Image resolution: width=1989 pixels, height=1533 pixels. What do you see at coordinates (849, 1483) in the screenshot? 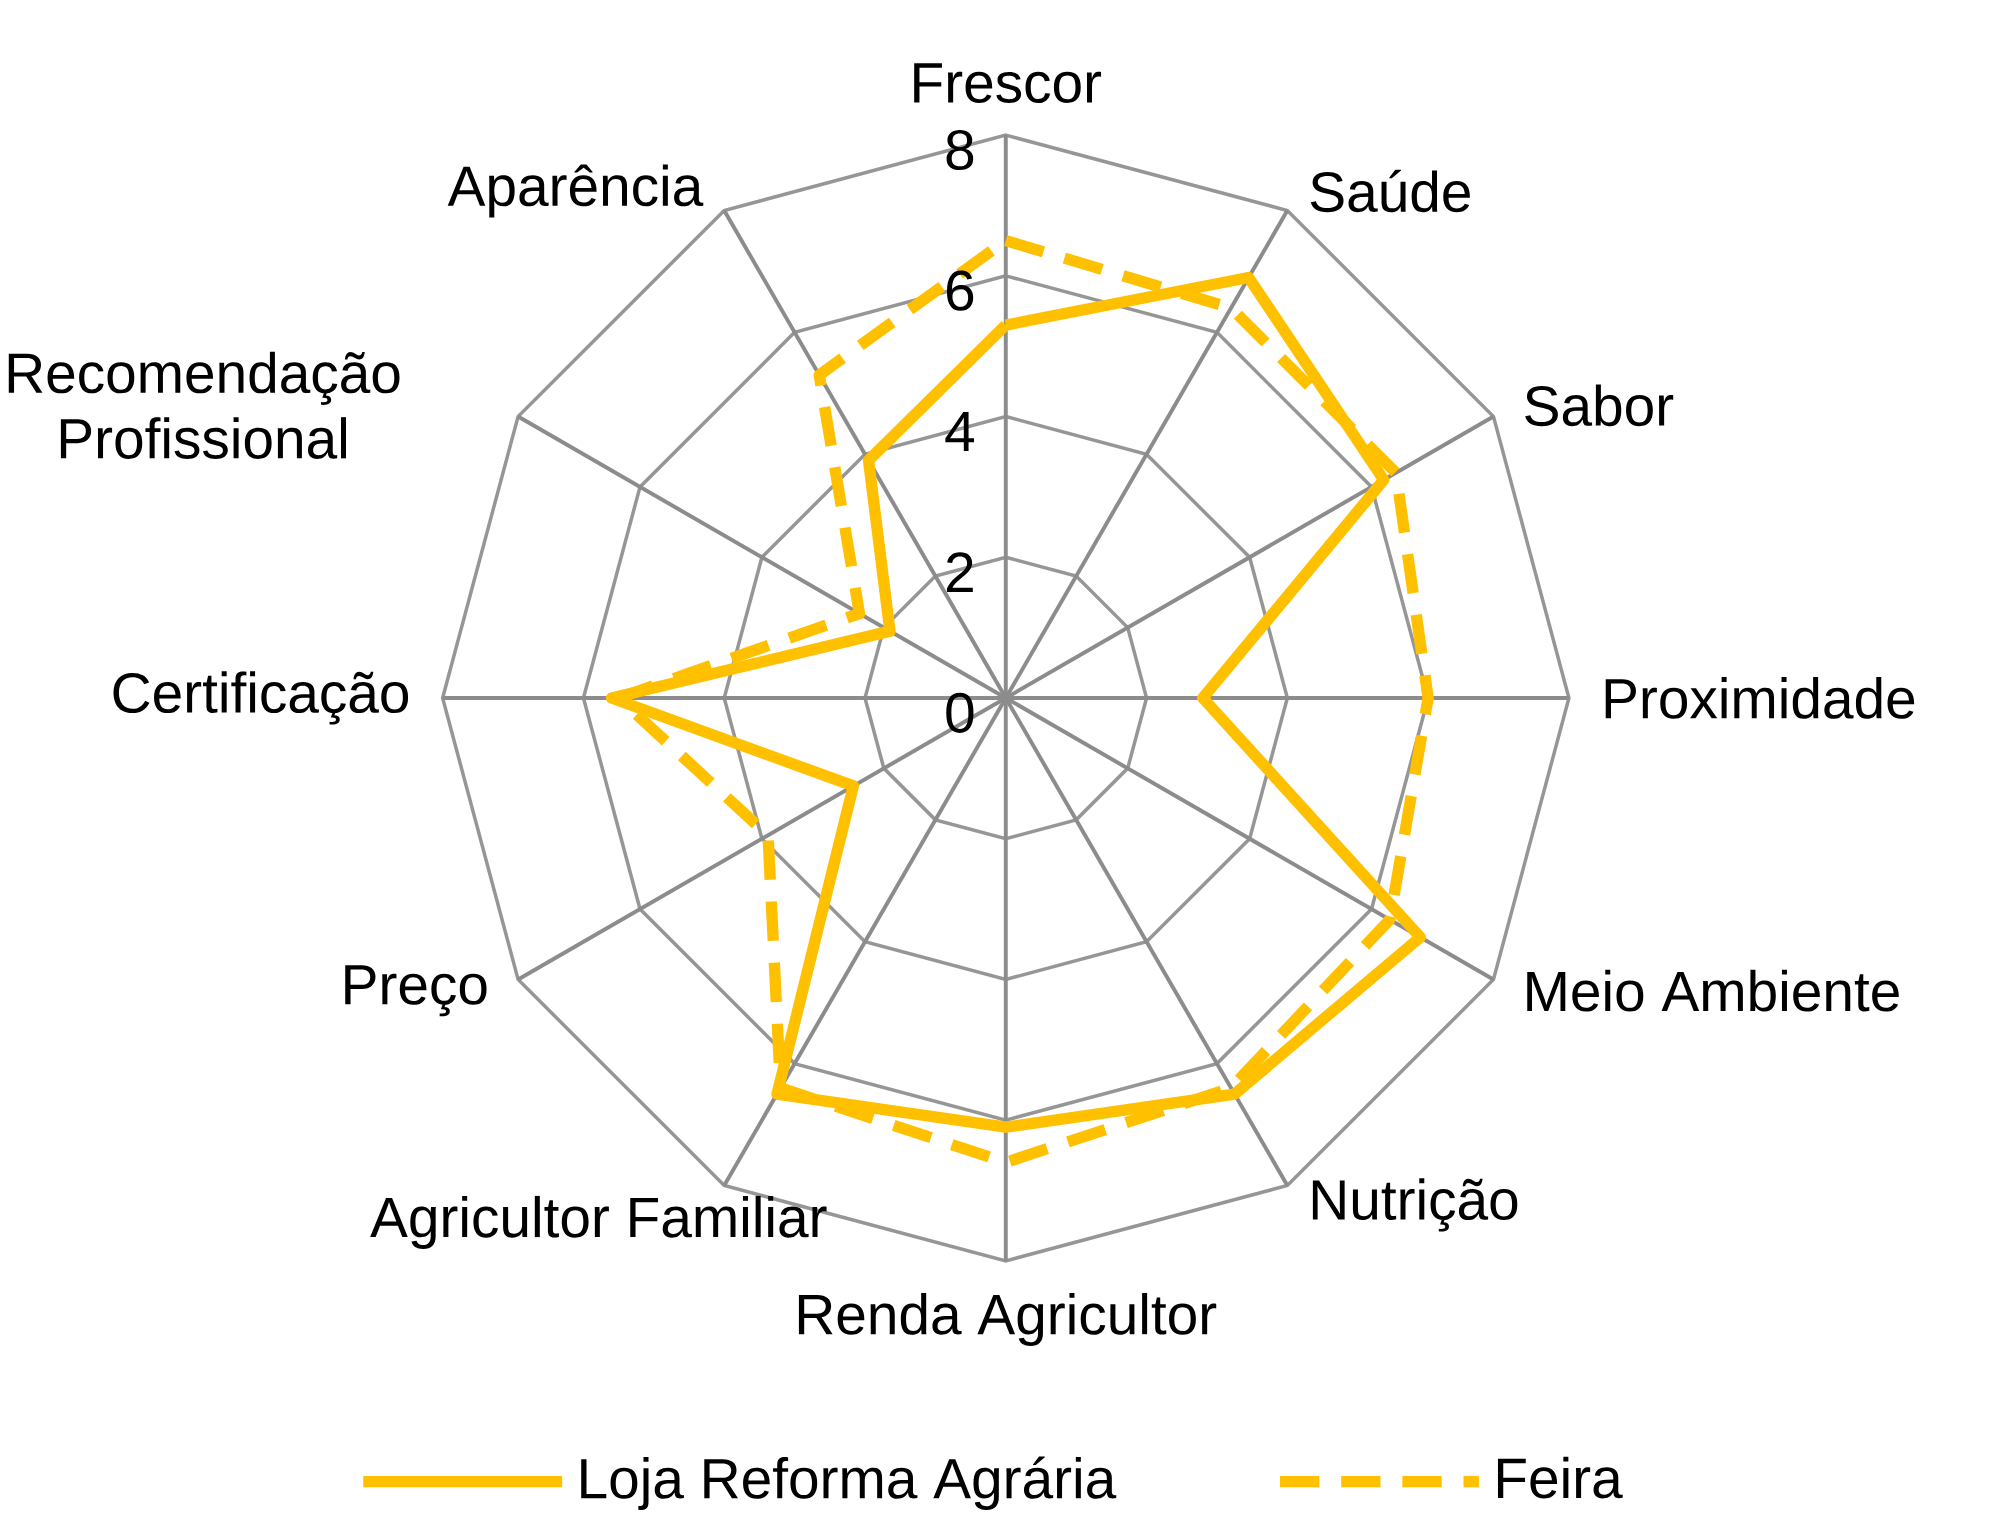
I see `legend-label: Loja Reforma Agrária` at bounding box center [849, 1483].